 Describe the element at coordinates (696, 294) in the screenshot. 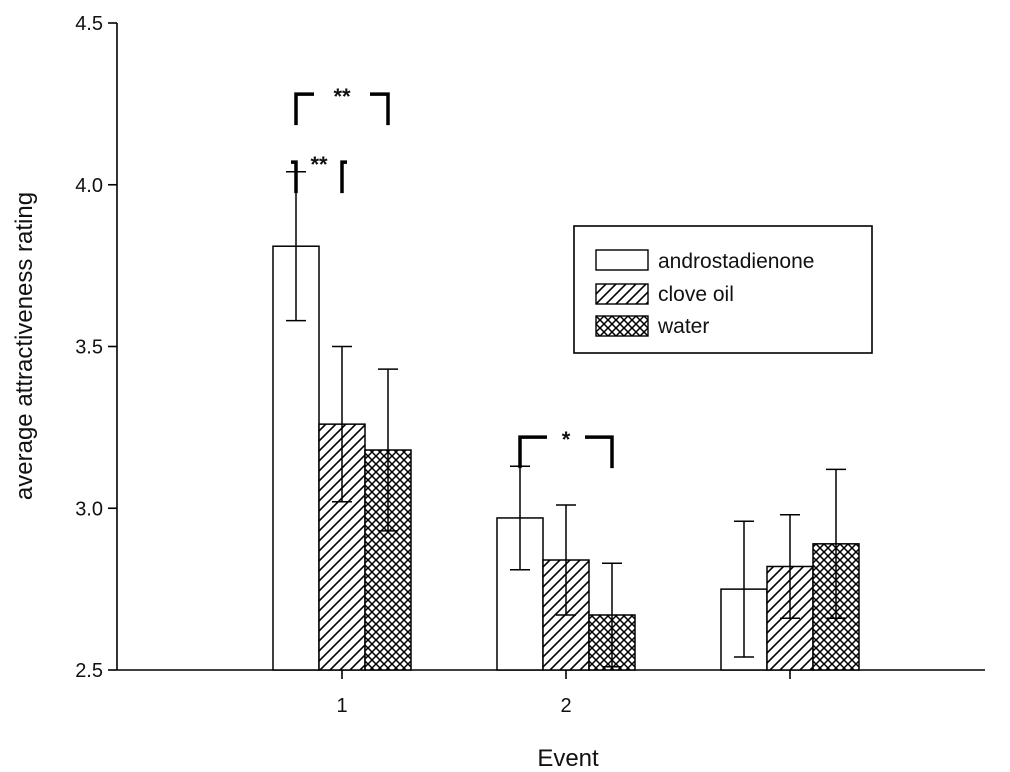

I see `legend-label-clove-oil: clove oil` at that location.